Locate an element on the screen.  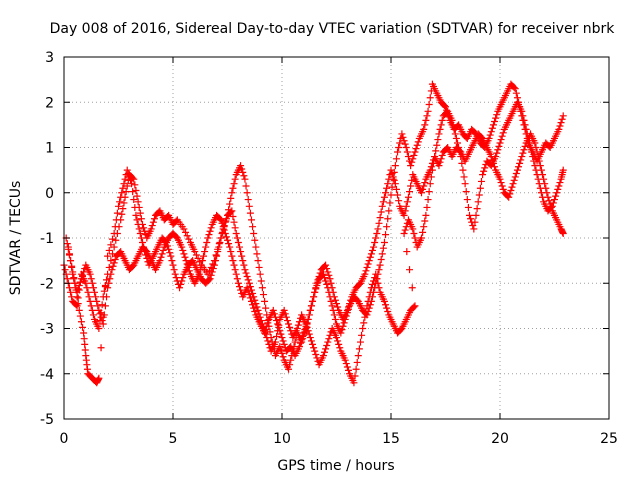
x-tick-label: 5 is located at coordinates (173, 439).